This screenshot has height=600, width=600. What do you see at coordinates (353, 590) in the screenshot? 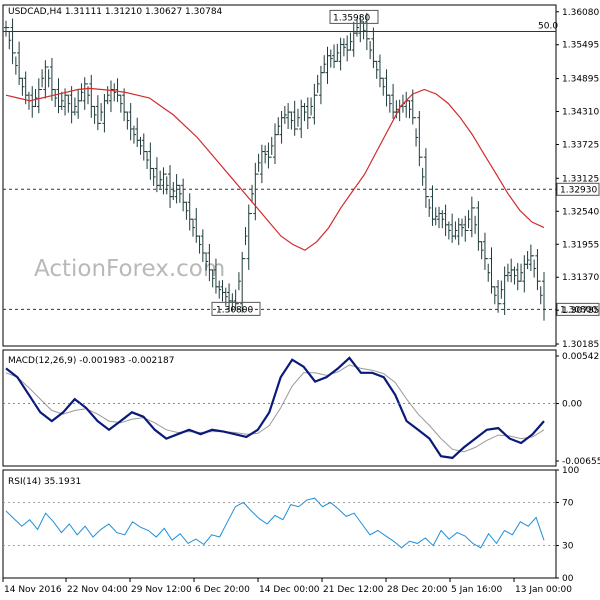
I see `x-tick-label: 21 Dec 12:00` at bounding box center [353, 590].